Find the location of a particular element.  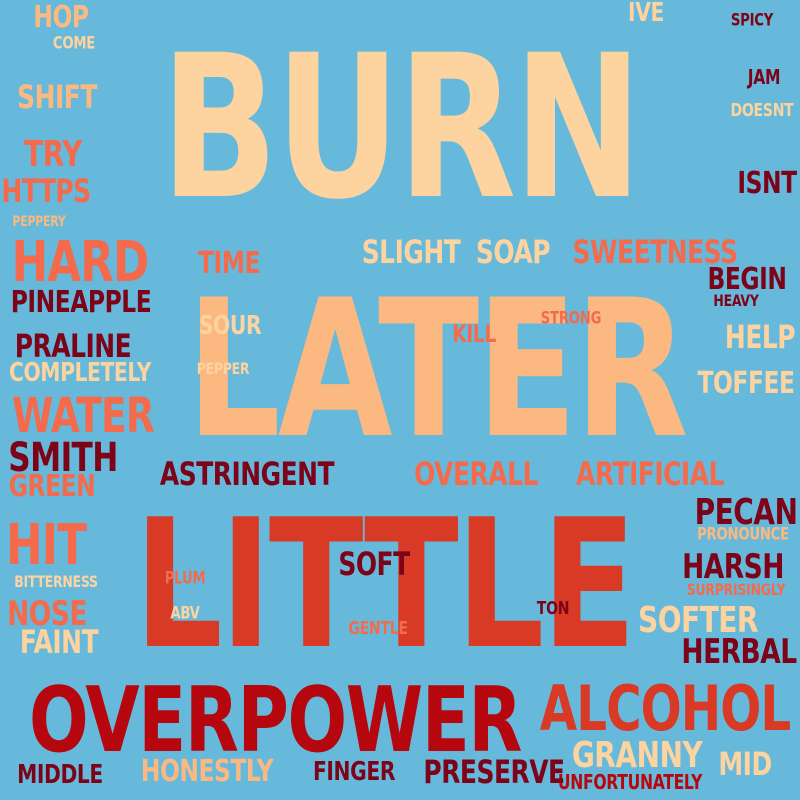

word-time: TIME is located at coordinates (229, 263).